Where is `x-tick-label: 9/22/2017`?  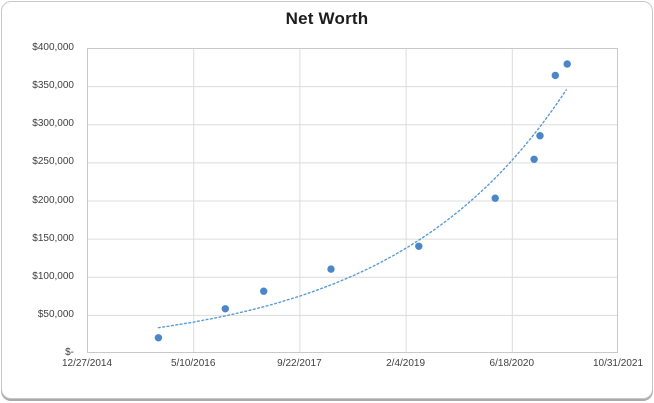
x-tick-label: 9/22/2017 is located at coordinates (299, 363).